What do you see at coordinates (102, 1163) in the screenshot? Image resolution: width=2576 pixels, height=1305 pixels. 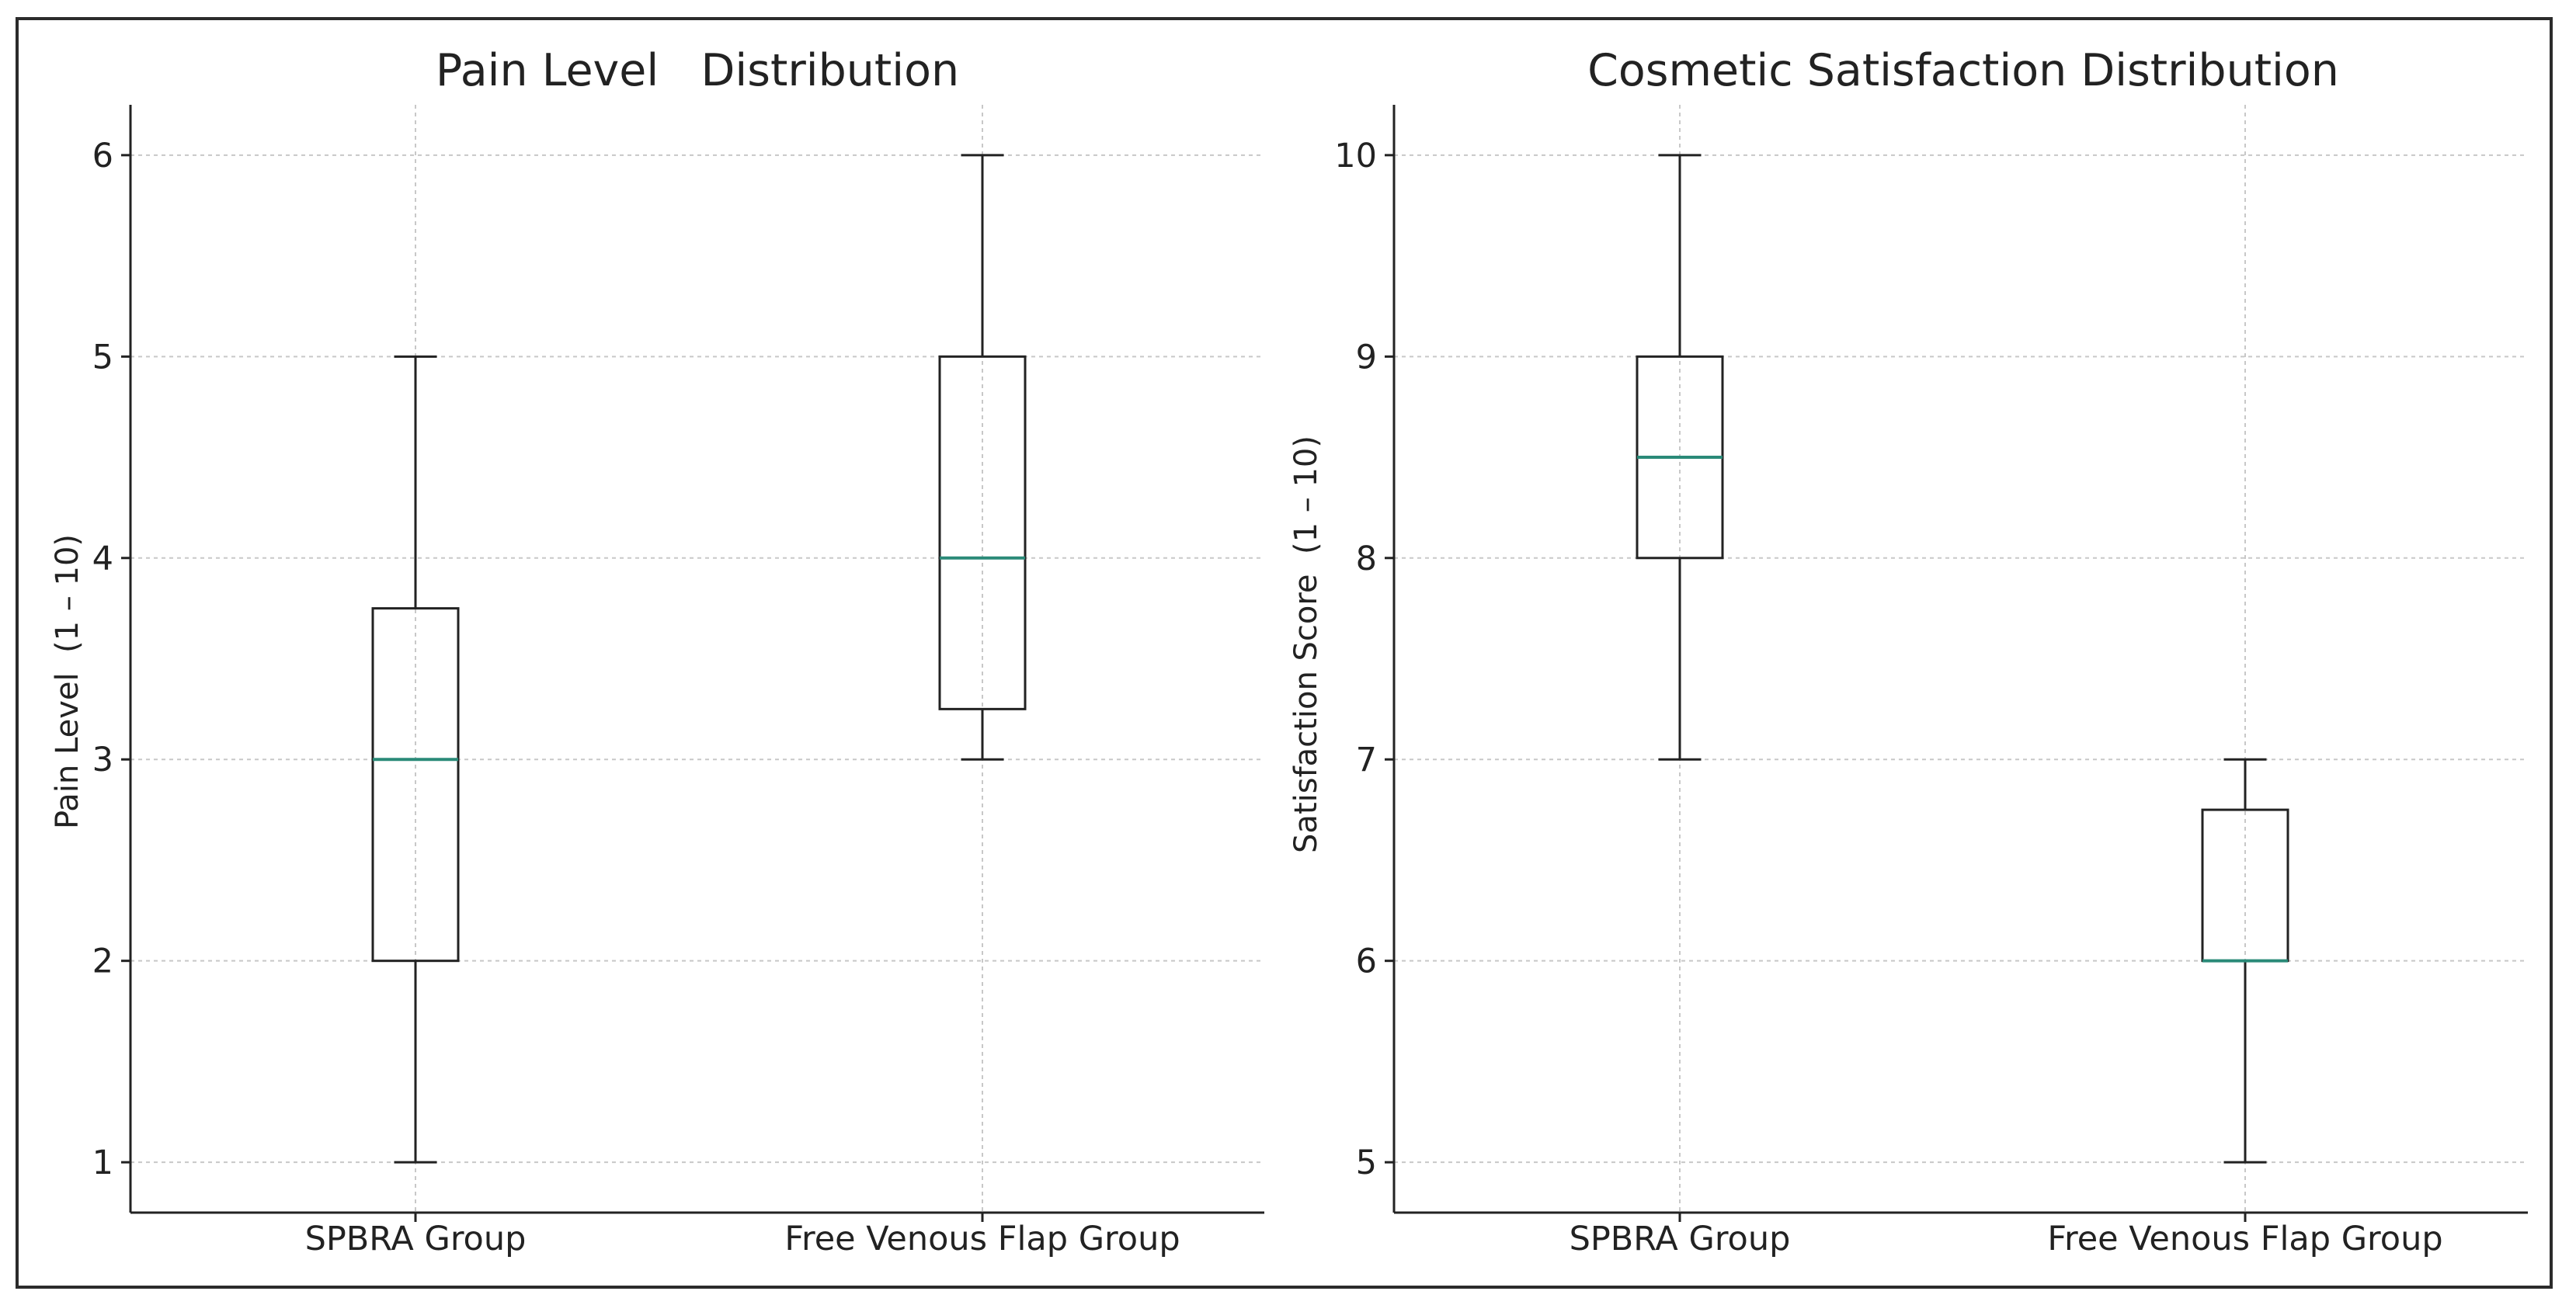 I see `y-tick-label: 1` at bounding box center [102, 1163].